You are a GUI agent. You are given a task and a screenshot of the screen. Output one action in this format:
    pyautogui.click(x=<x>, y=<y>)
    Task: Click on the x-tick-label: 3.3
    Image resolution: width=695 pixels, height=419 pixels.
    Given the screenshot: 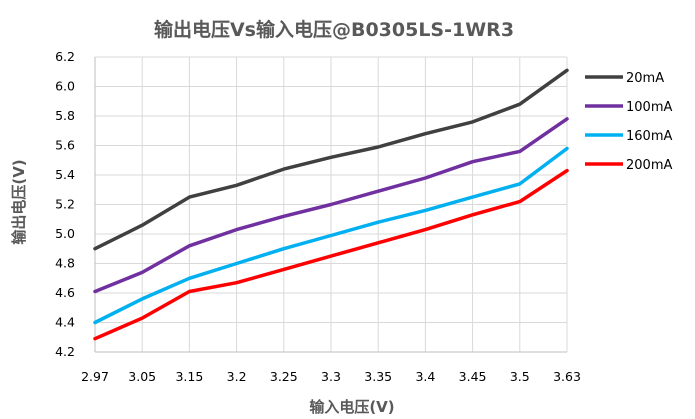 What is the action you would take?
    pyautogui.click(x=331, y=376)
    